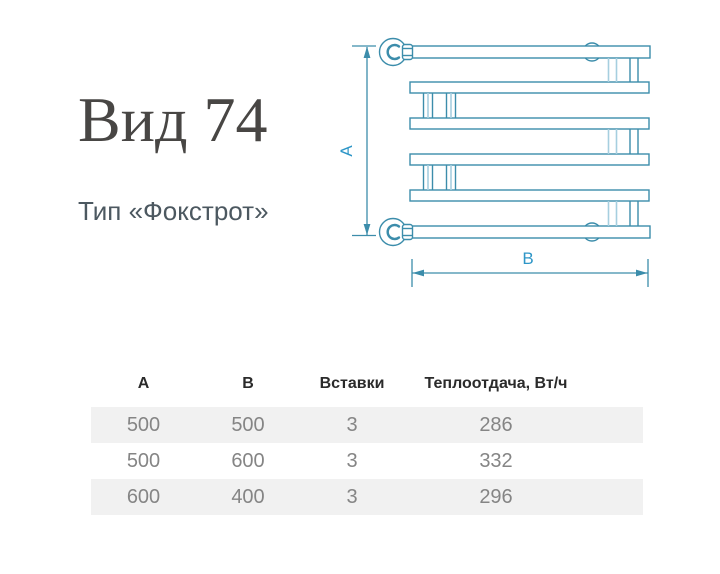 The height and width of the screenshot is (574, 720). Describe the element at coordinates (527, 258) in the screenshot. I see `dimension-b-label: В` at that location.